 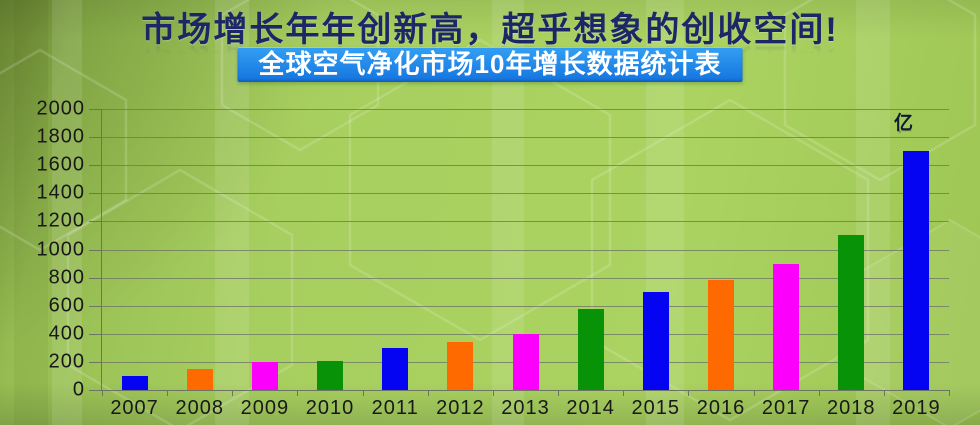 What do you see at coordinates (525, 361) in the screenshot?
I see `bar-2013` at bounding box center [525, 361].